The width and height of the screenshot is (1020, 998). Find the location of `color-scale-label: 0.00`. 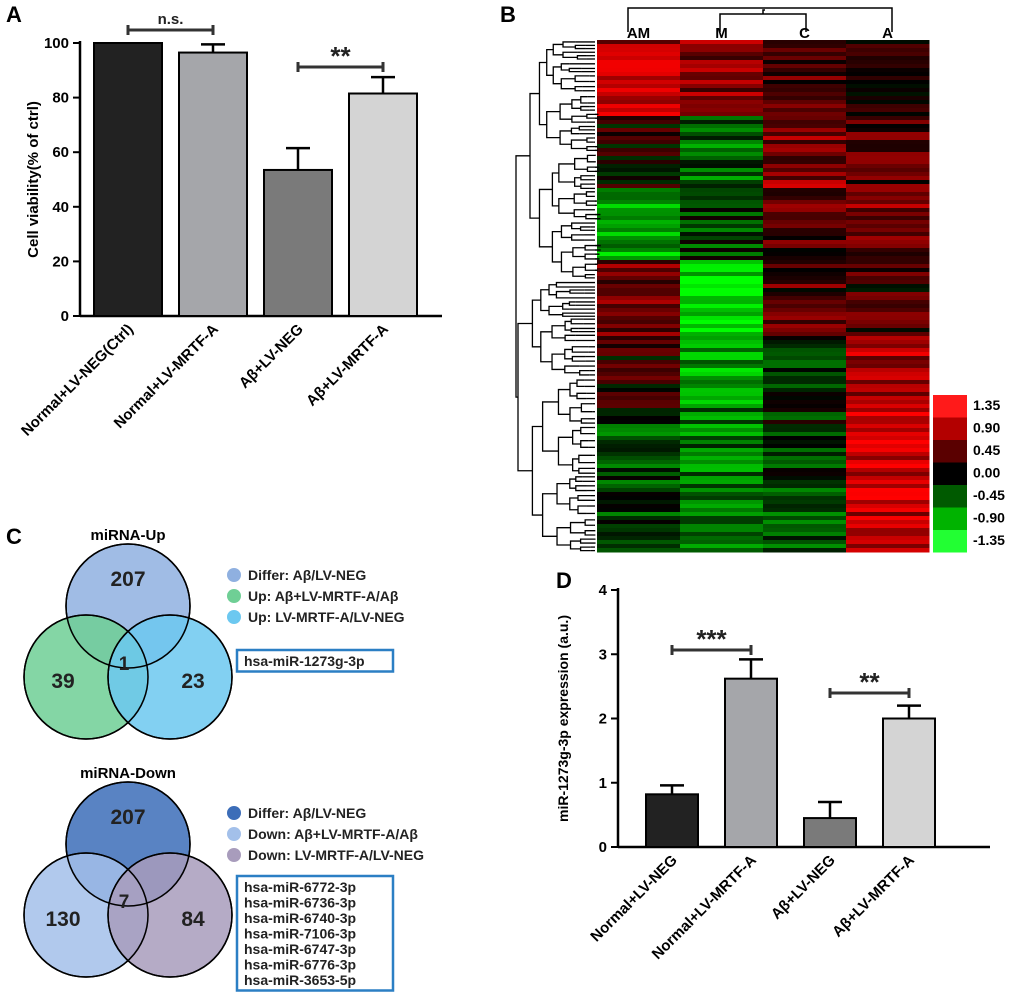

color-scale-label: 0.00 is located at coordinates (986, 473).